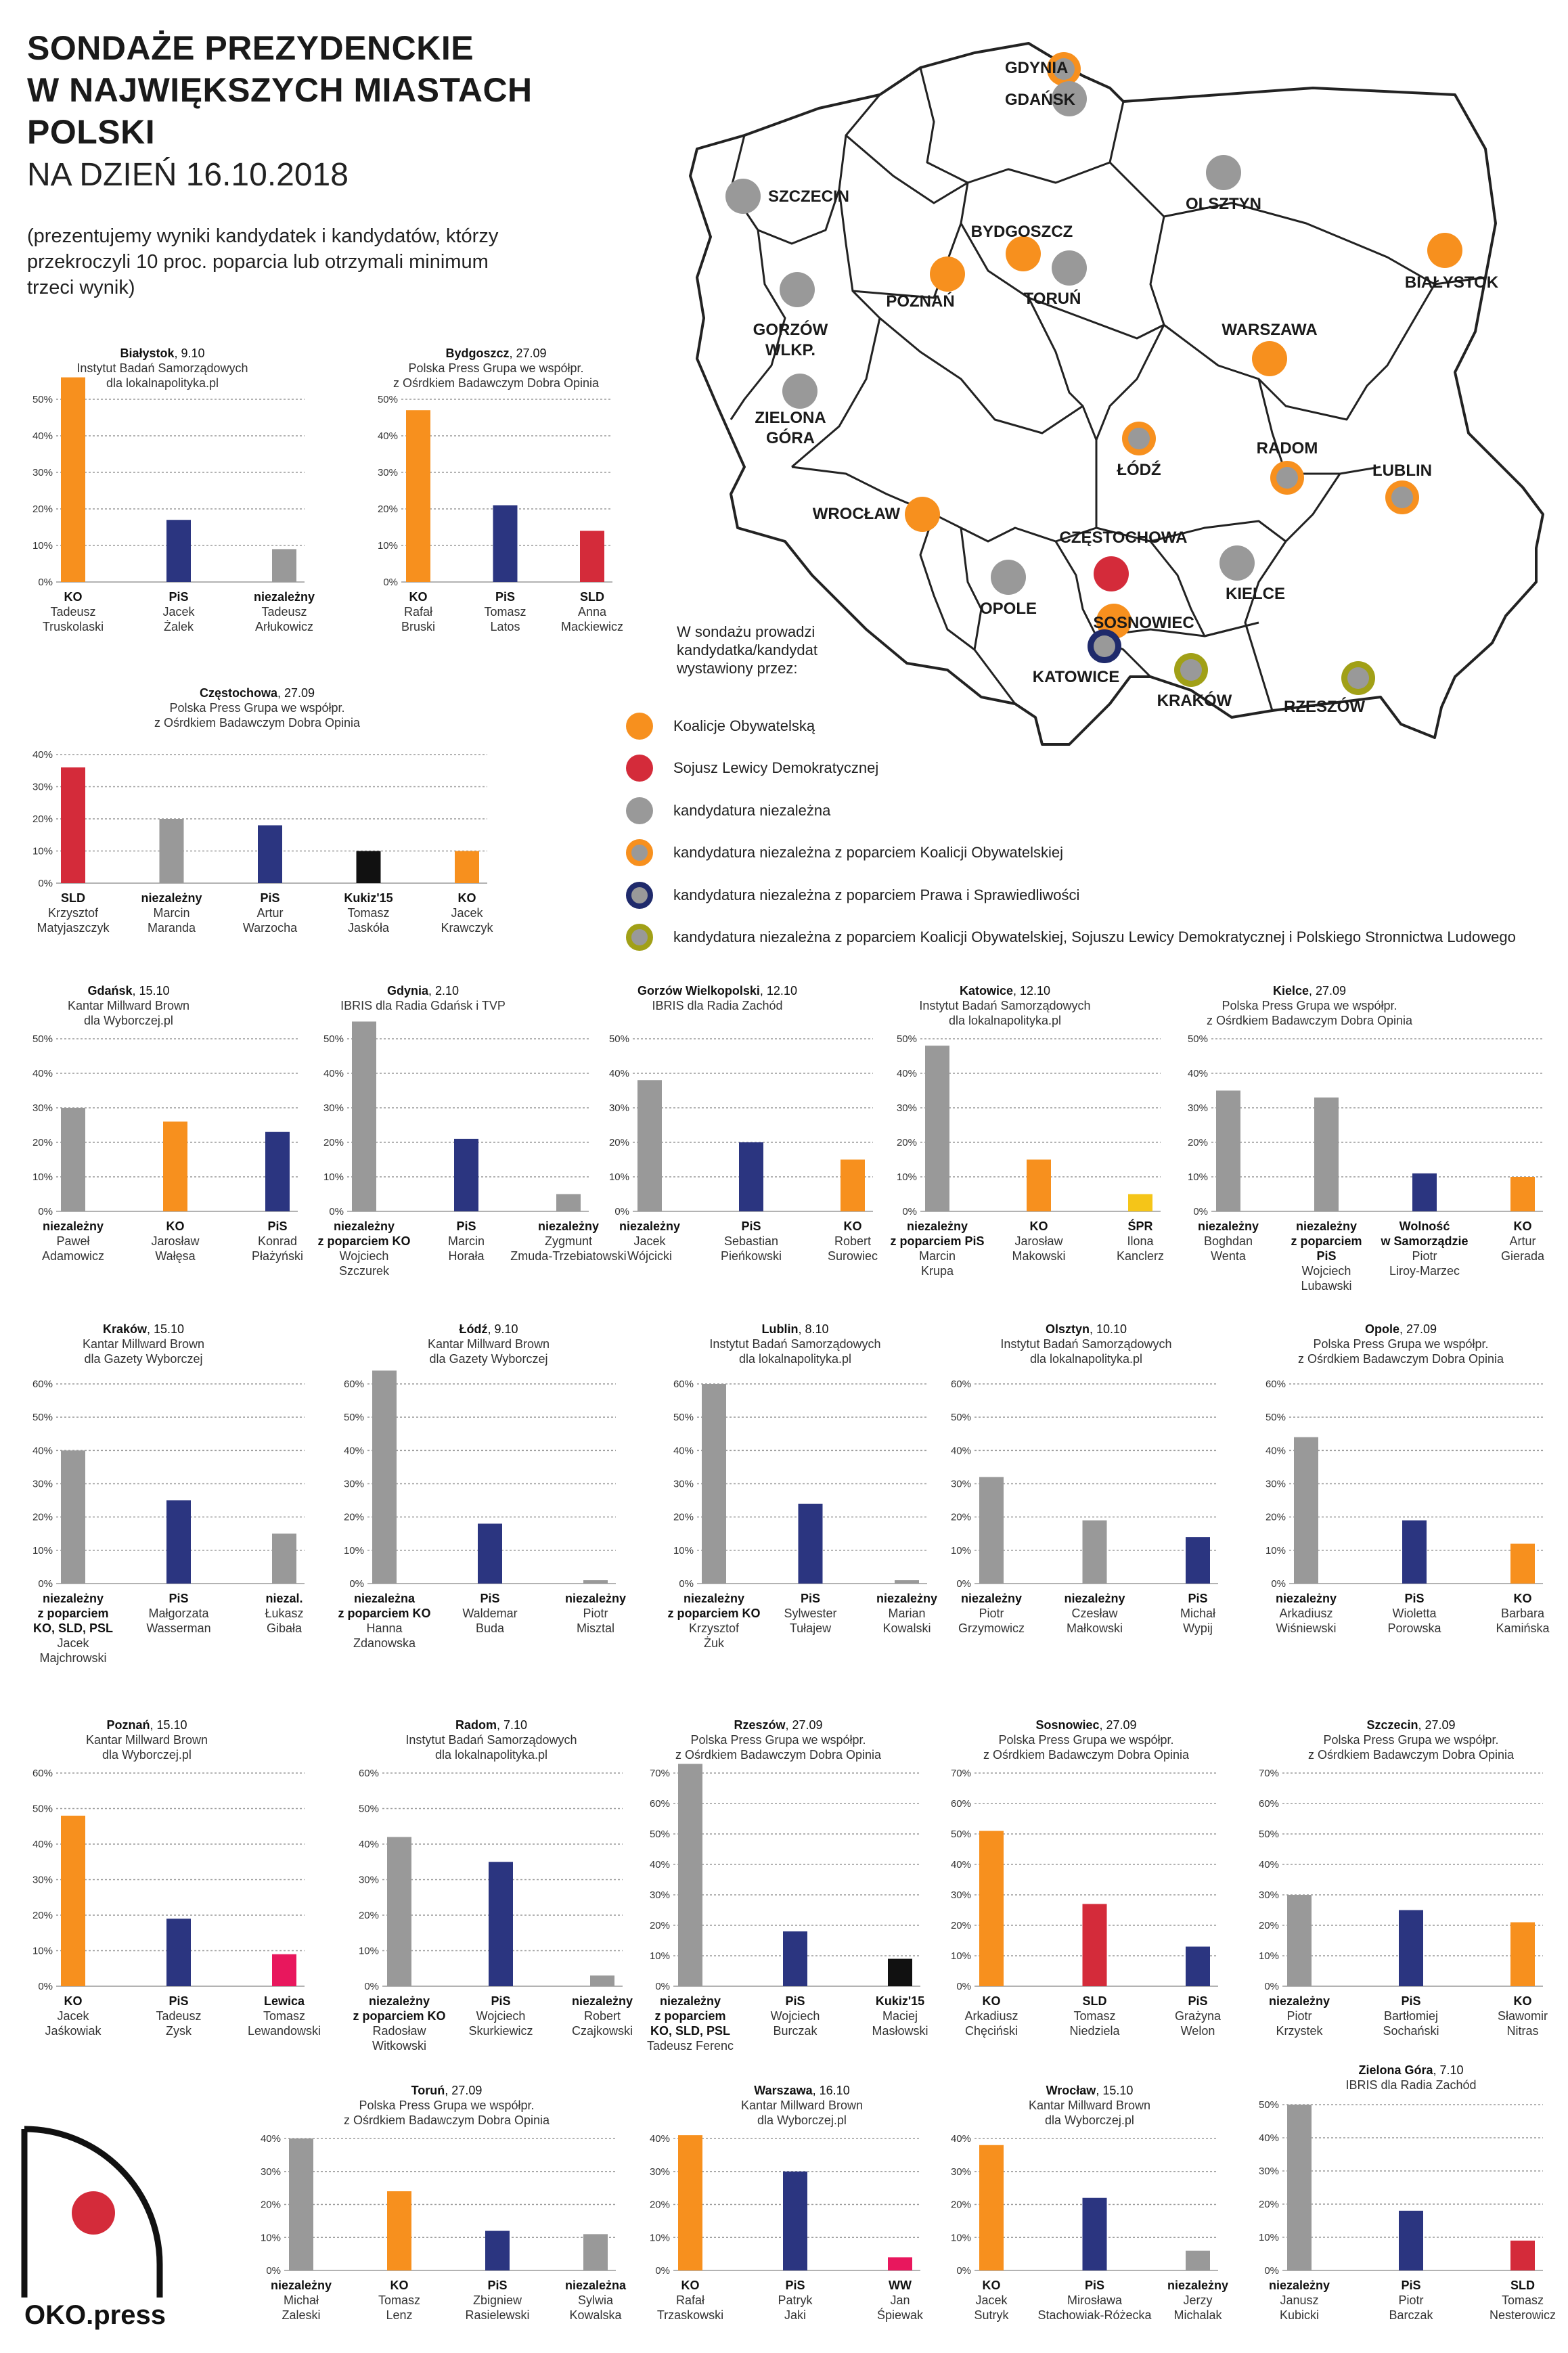  Describe the element at coordinates (301, 2315) in the screenshot. I see `bar-candidate-label: Zaleski` at that location.